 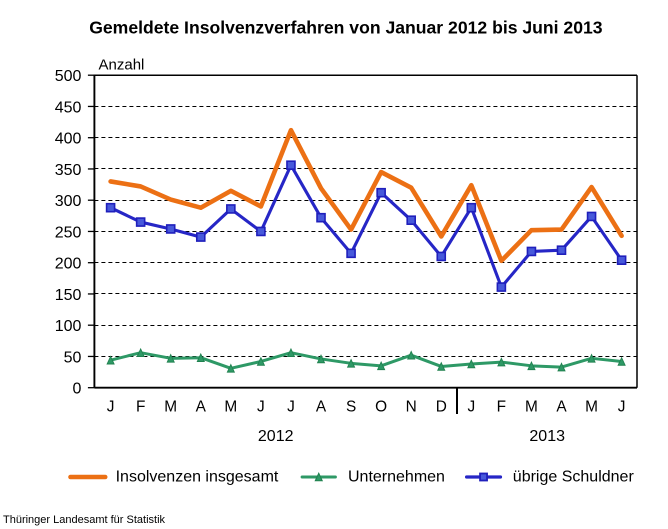 What do you see at coordinates (68, 232) in the screenshot?
I see `svg-text: 250` at bounding box center [68, 232].